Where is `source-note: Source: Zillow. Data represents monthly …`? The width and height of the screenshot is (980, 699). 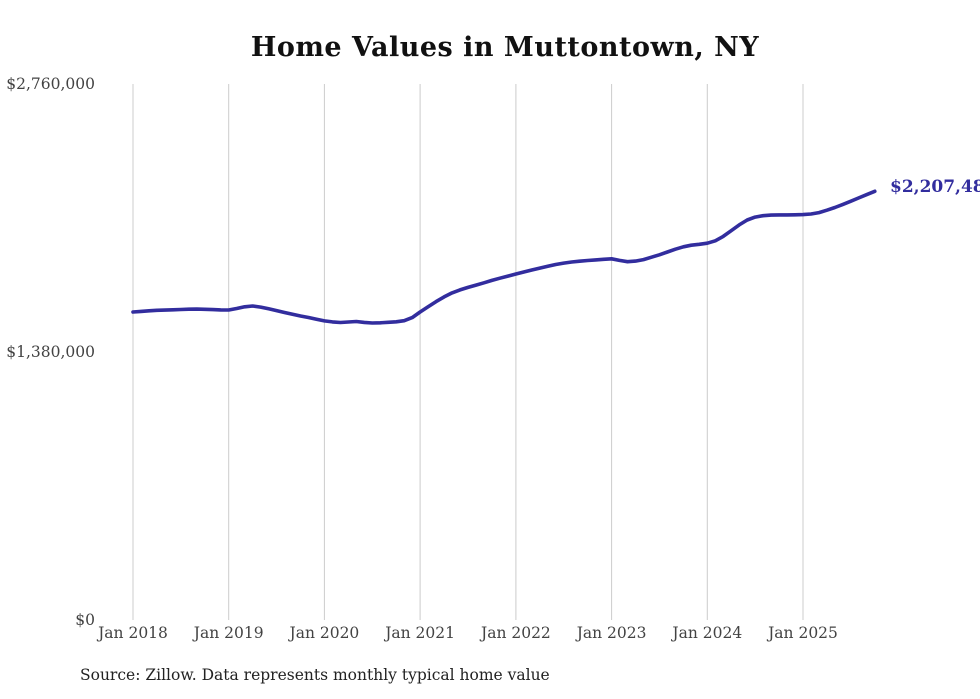 source-note: Source: Zillow. Data represents monthly … is located at coordinates (315, 675).